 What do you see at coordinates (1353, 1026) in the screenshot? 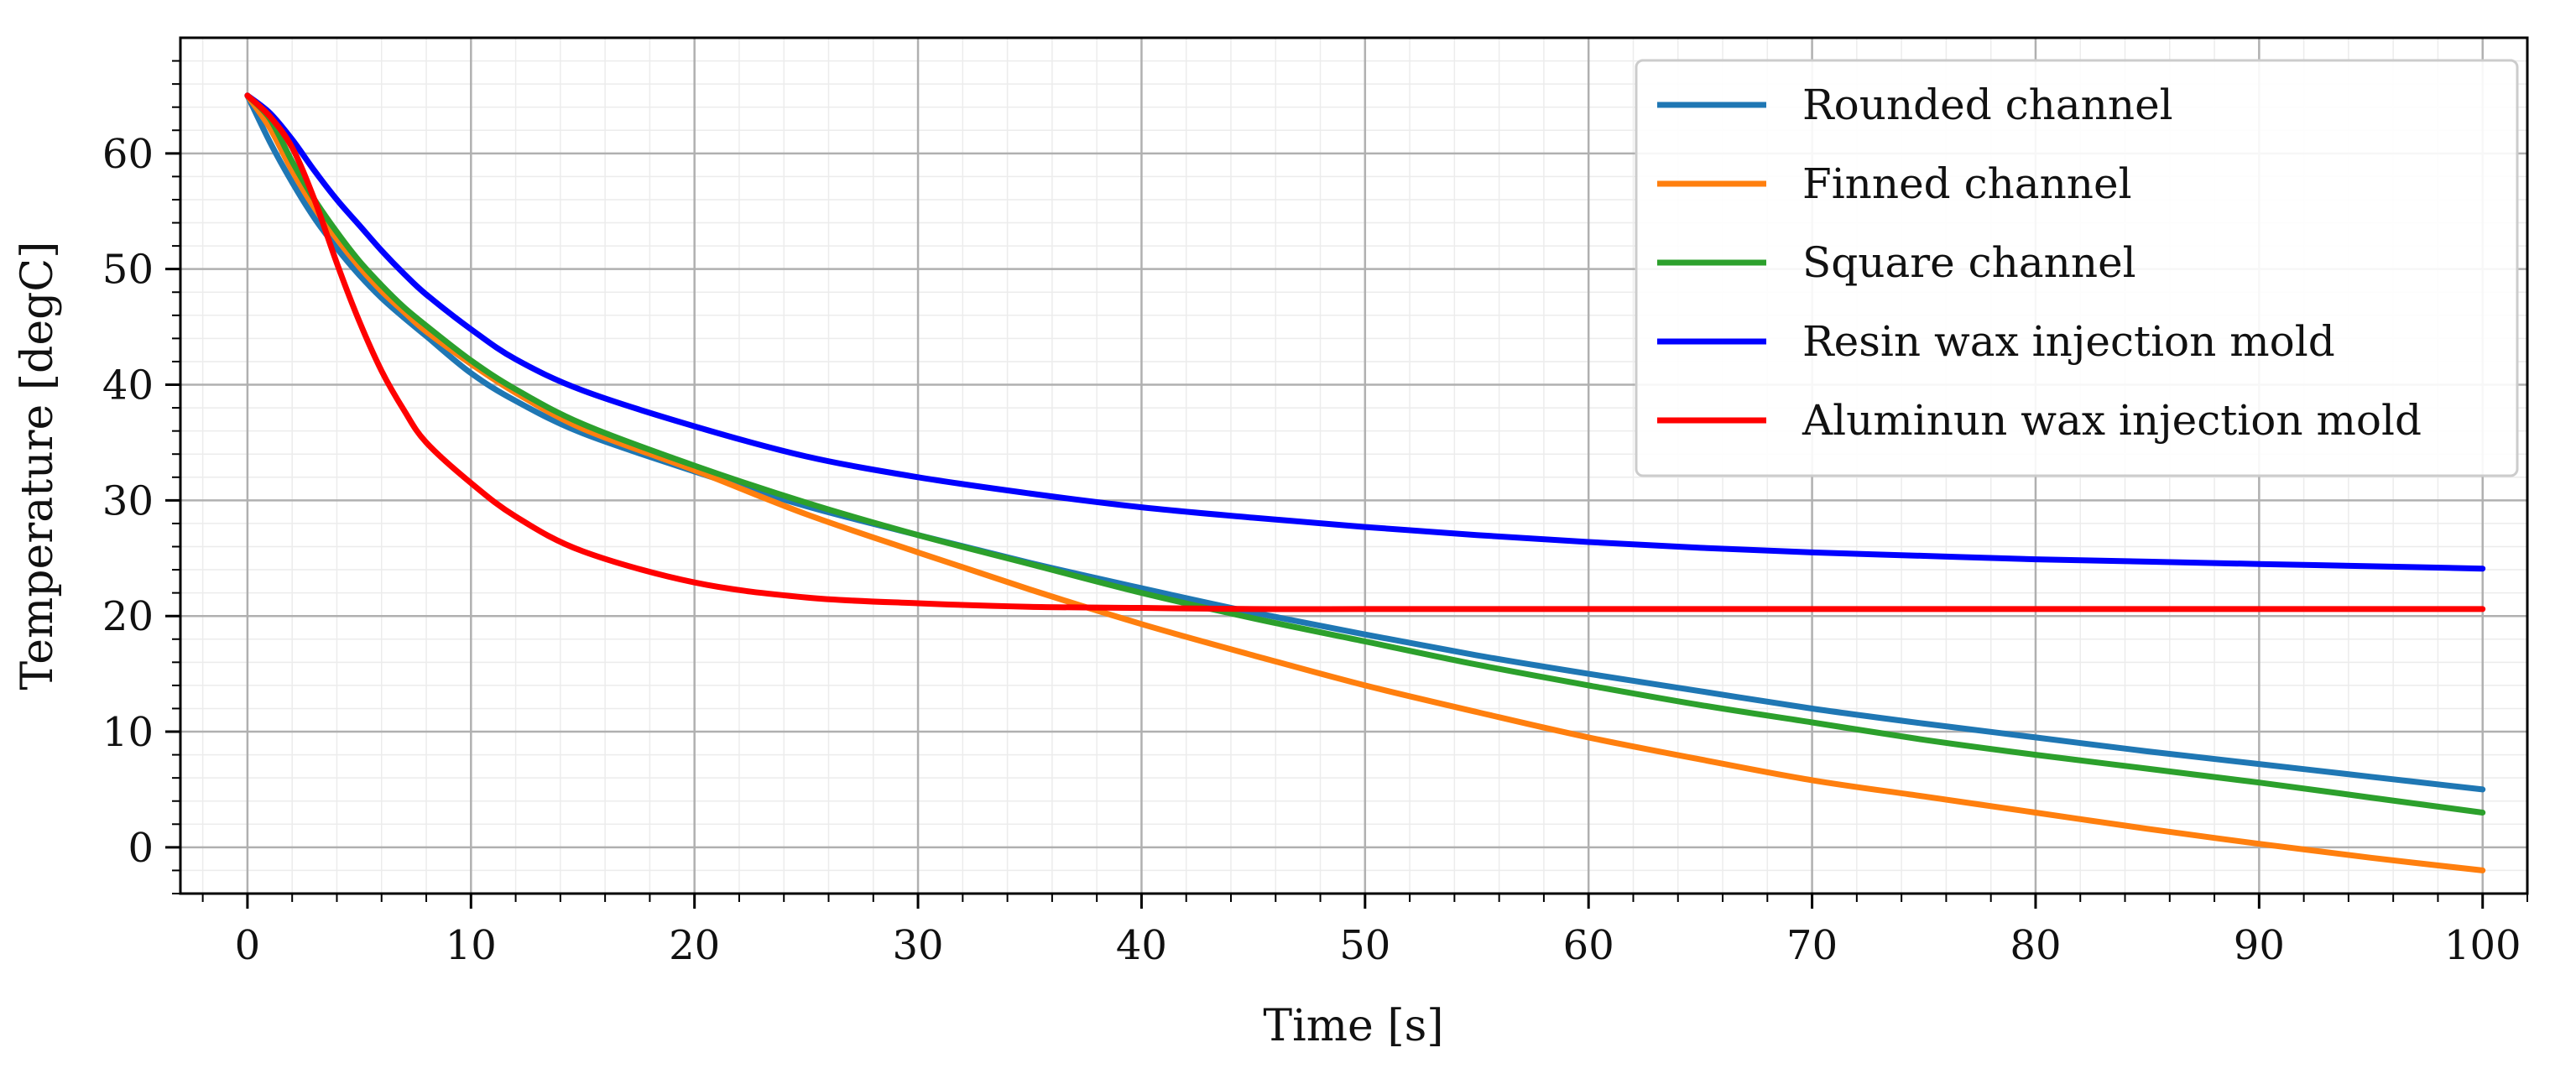
I see `x-axis-label: Time [s]` at bounding box center [1353, 1026].